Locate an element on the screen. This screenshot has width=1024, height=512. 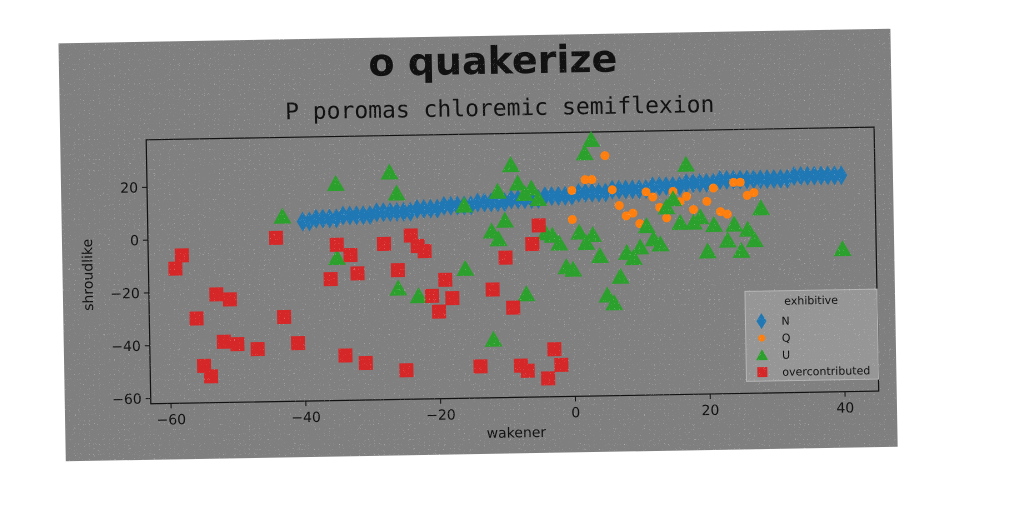
x-axis: −60 −40 −20 0 20 40 is located at coordinates (505, 410).